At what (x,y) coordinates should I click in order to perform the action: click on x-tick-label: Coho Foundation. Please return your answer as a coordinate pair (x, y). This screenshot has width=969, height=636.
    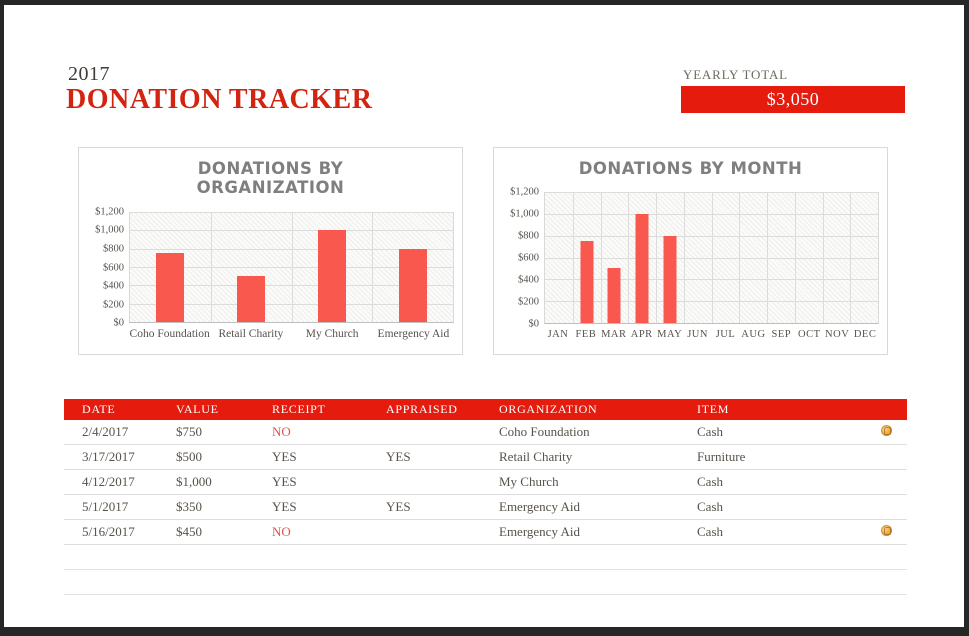
    Looking at the image, I should click on (169, 334).